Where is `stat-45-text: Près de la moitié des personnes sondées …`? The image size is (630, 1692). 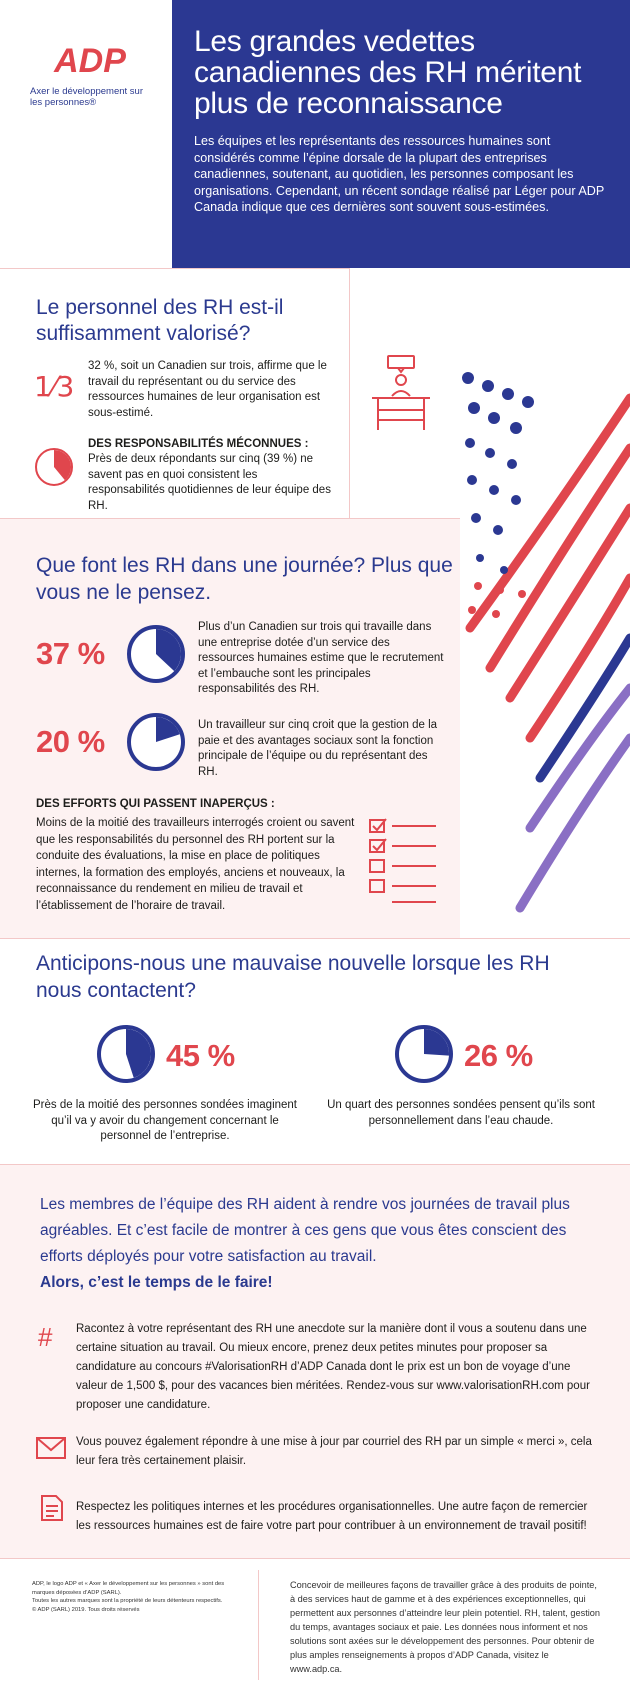
stat-45-text: Près de la moitié des personnes sondées … is located at coordinates (165, 1120).